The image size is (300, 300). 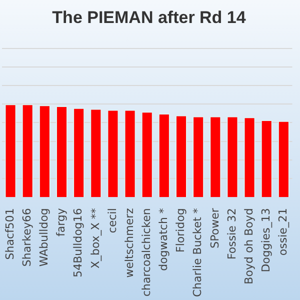 What do you see at coordinates (112, 221) in the screenshot?
I see `x-tick-label: cecil` at bounding box center [112, 221].